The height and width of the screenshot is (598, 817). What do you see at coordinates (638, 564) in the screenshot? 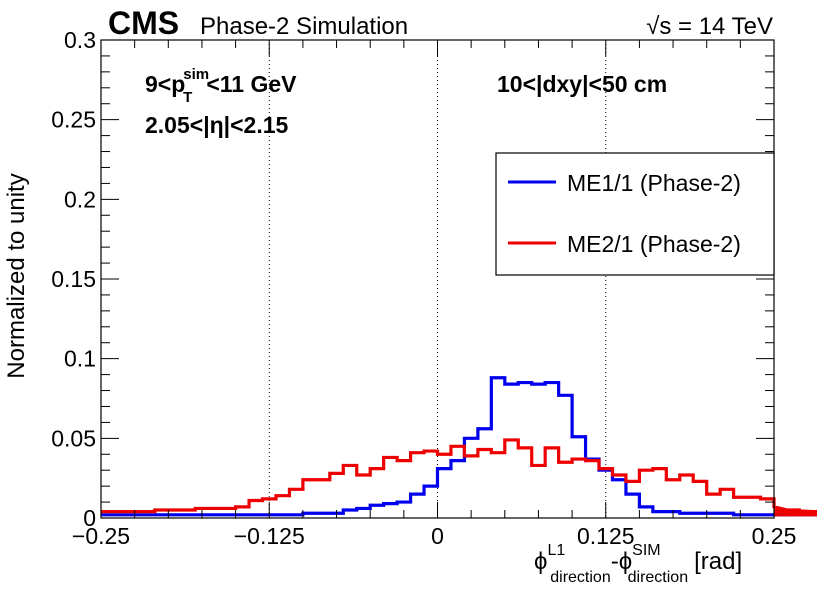
I see `x-axis-title: ϕL1 direction-ϕSIM direction [rad]` at bounding box center [638, 564].